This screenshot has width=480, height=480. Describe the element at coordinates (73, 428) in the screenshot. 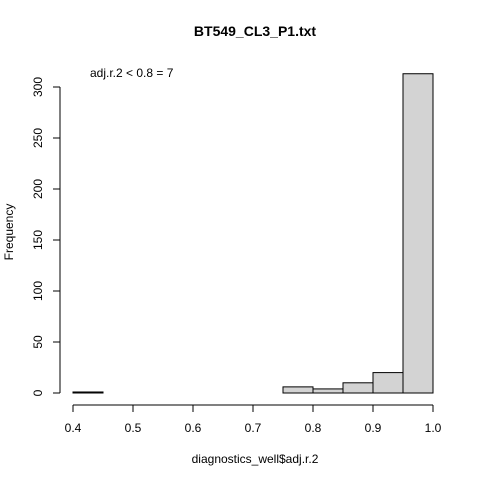

I see `x-tick-label-0: 0.4` at that location.